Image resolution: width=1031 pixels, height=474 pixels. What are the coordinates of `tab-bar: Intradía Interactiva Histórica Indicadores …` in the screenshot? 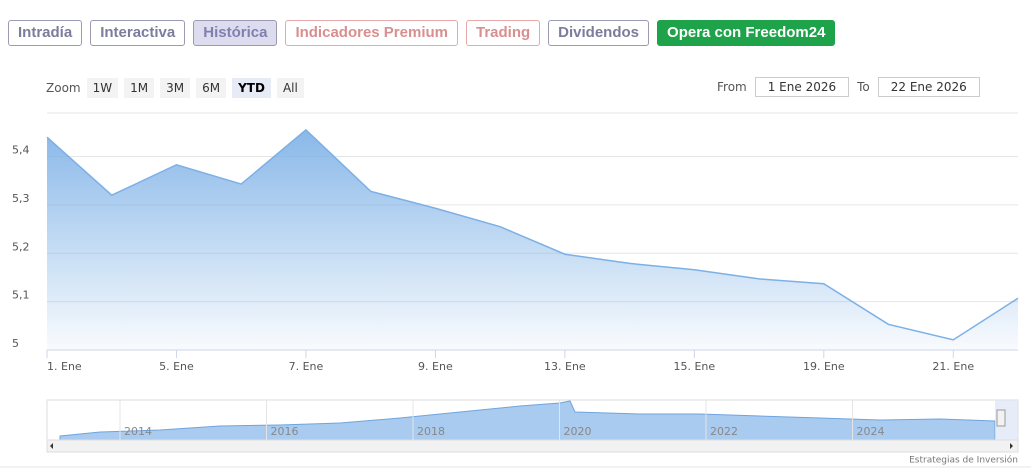 It's located at (422, 33).